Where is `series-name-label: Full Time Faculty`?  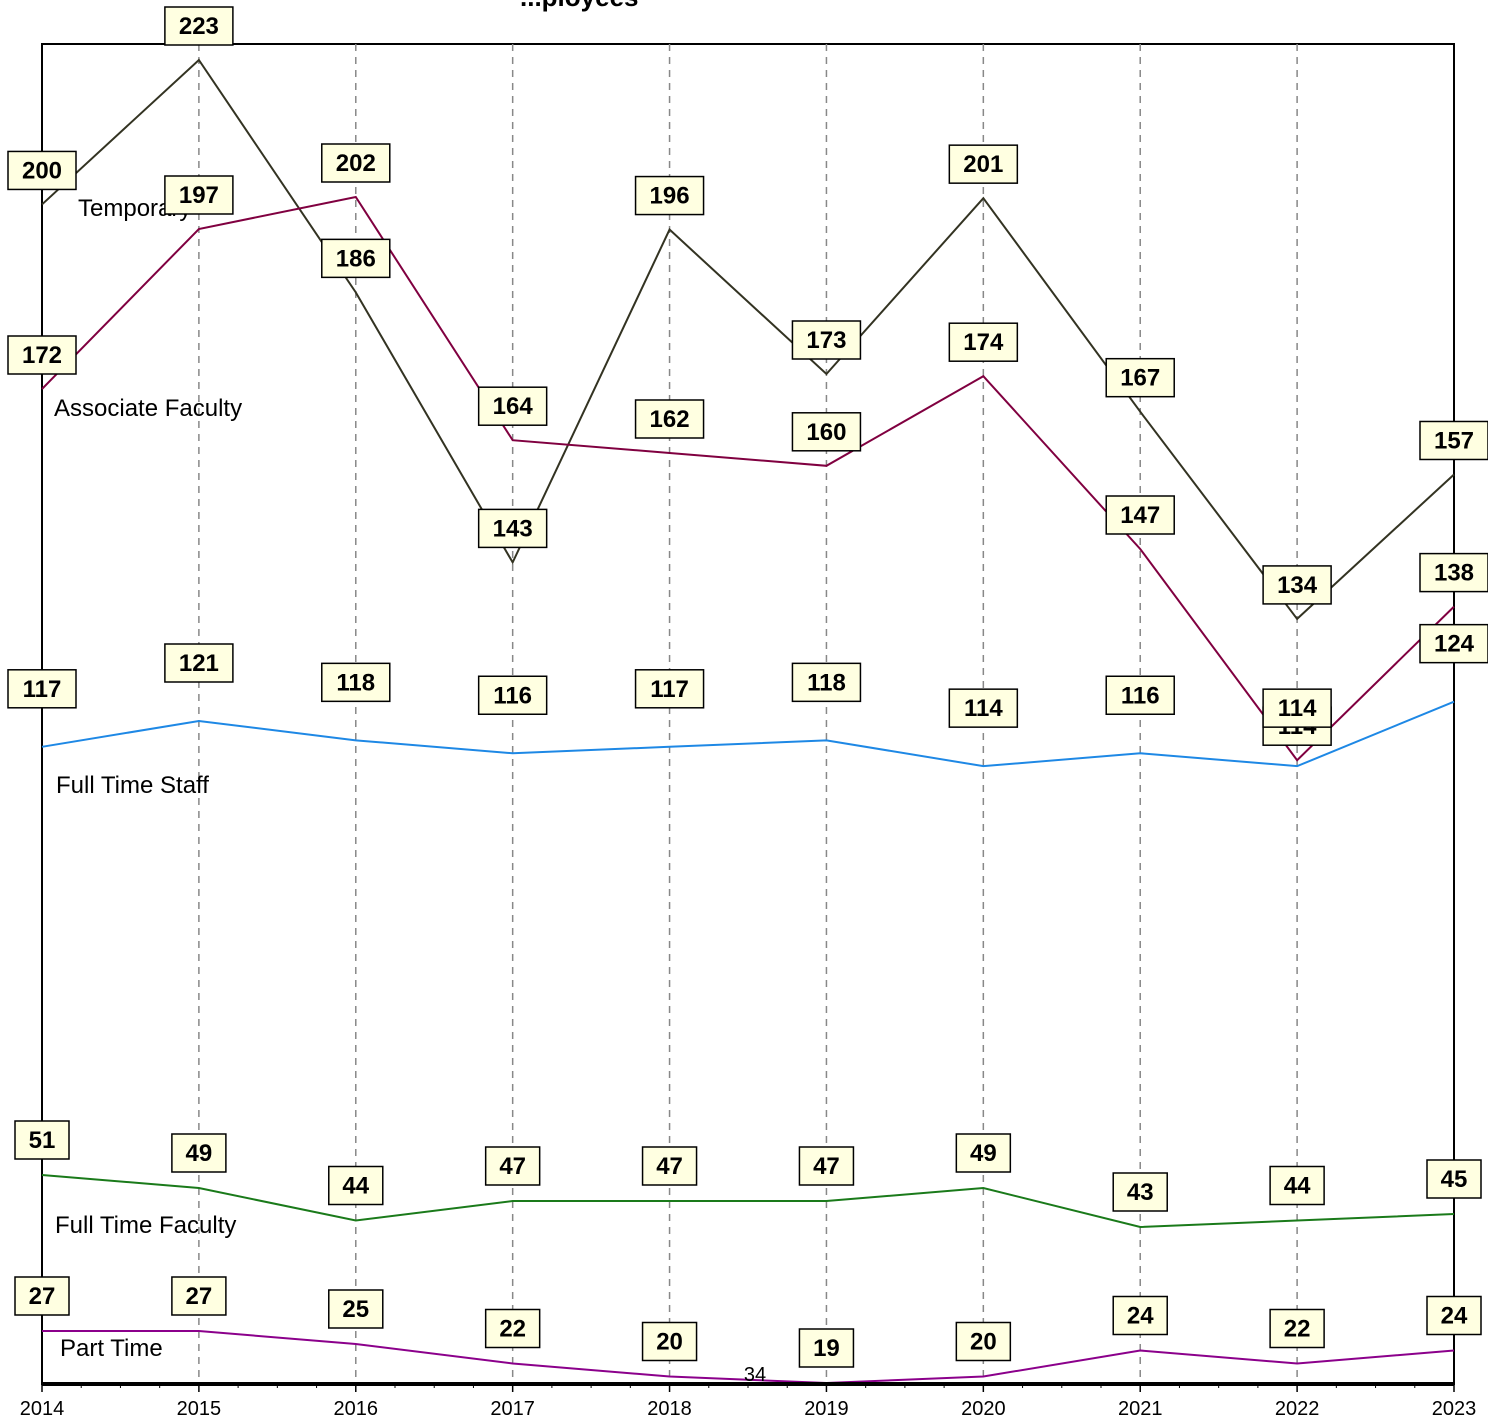 series-name-label: Full Time Faculty is located at coordinates (145, 1225).